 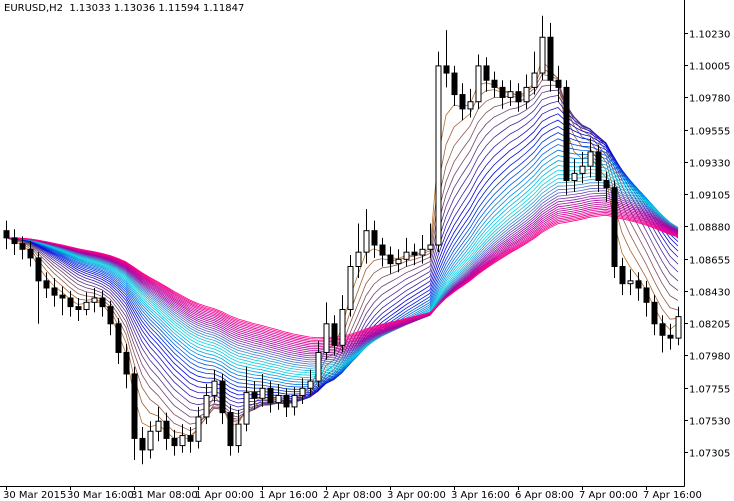 What do you see at coordinates (709, 99) in the screenshot?
I see `y-tick-label: 1.09780` at bounding box center [709, 99].